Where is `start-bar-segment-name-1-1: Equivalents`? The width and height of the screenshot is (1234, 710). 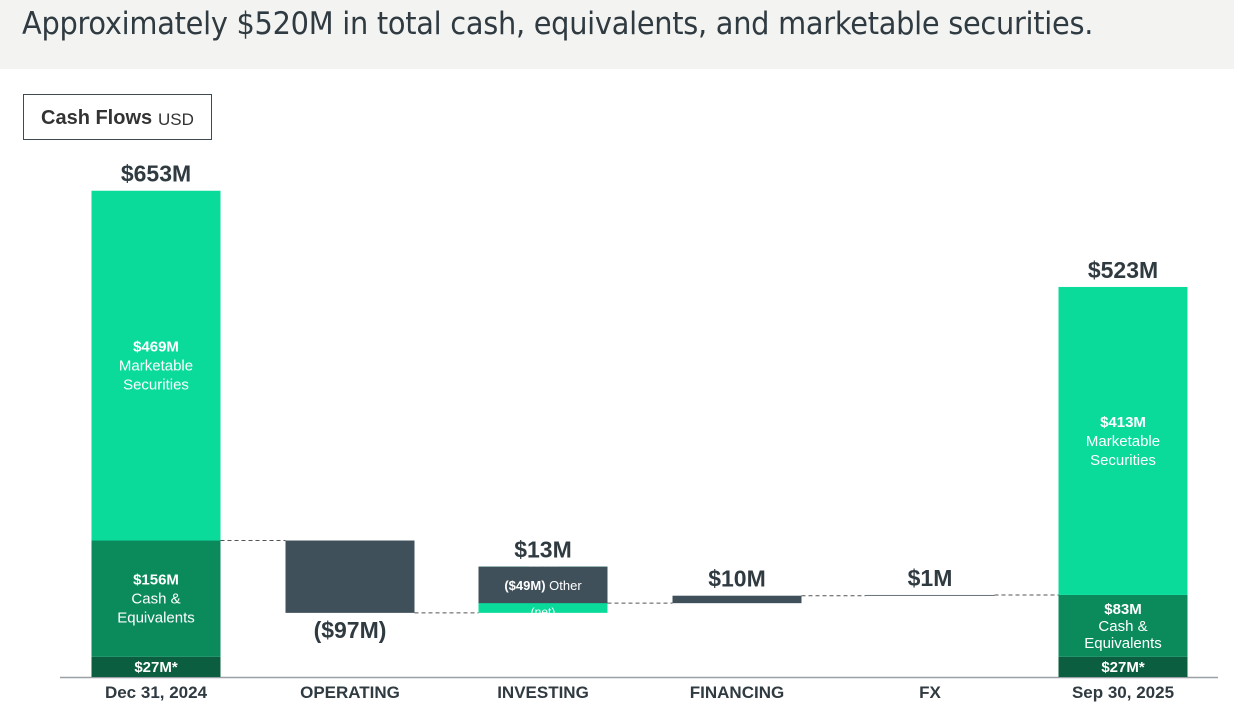
start-bar-segment-name-1-1: Equivalents is located at coordinates (156, 618).